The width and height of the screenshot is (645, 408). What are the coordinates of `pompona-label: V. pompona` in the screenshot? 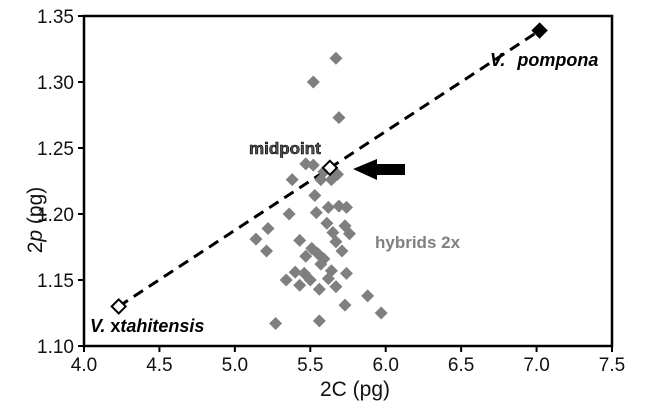 It's located at (544, 60).